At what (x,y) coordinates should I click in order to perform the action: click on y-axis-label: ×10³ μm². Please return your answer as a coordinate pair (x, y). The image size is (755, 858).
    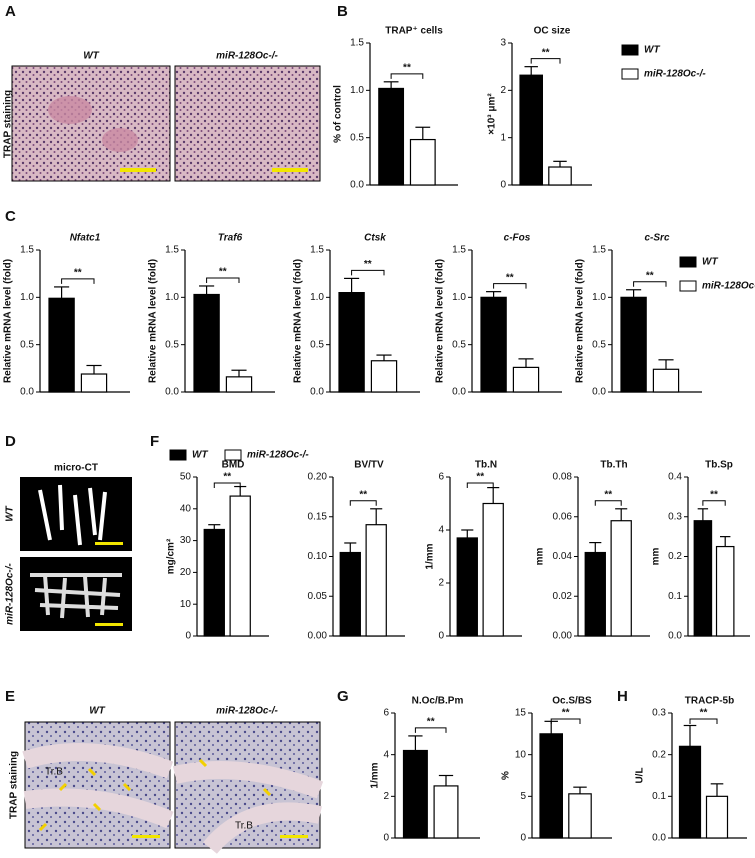
    Looking at the image, I should click on (492, 114).